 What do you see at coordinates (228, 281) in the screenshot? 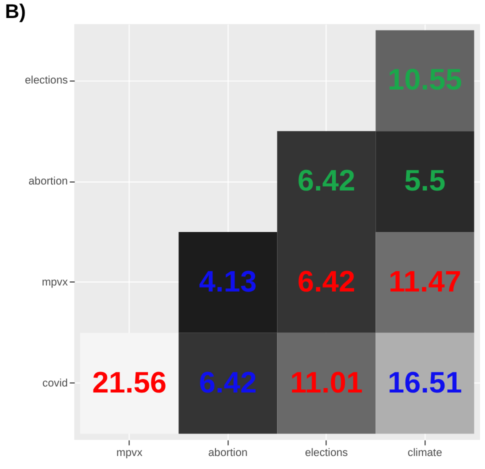
I see `data-label: 4.13` at bounding box center [228, 281].